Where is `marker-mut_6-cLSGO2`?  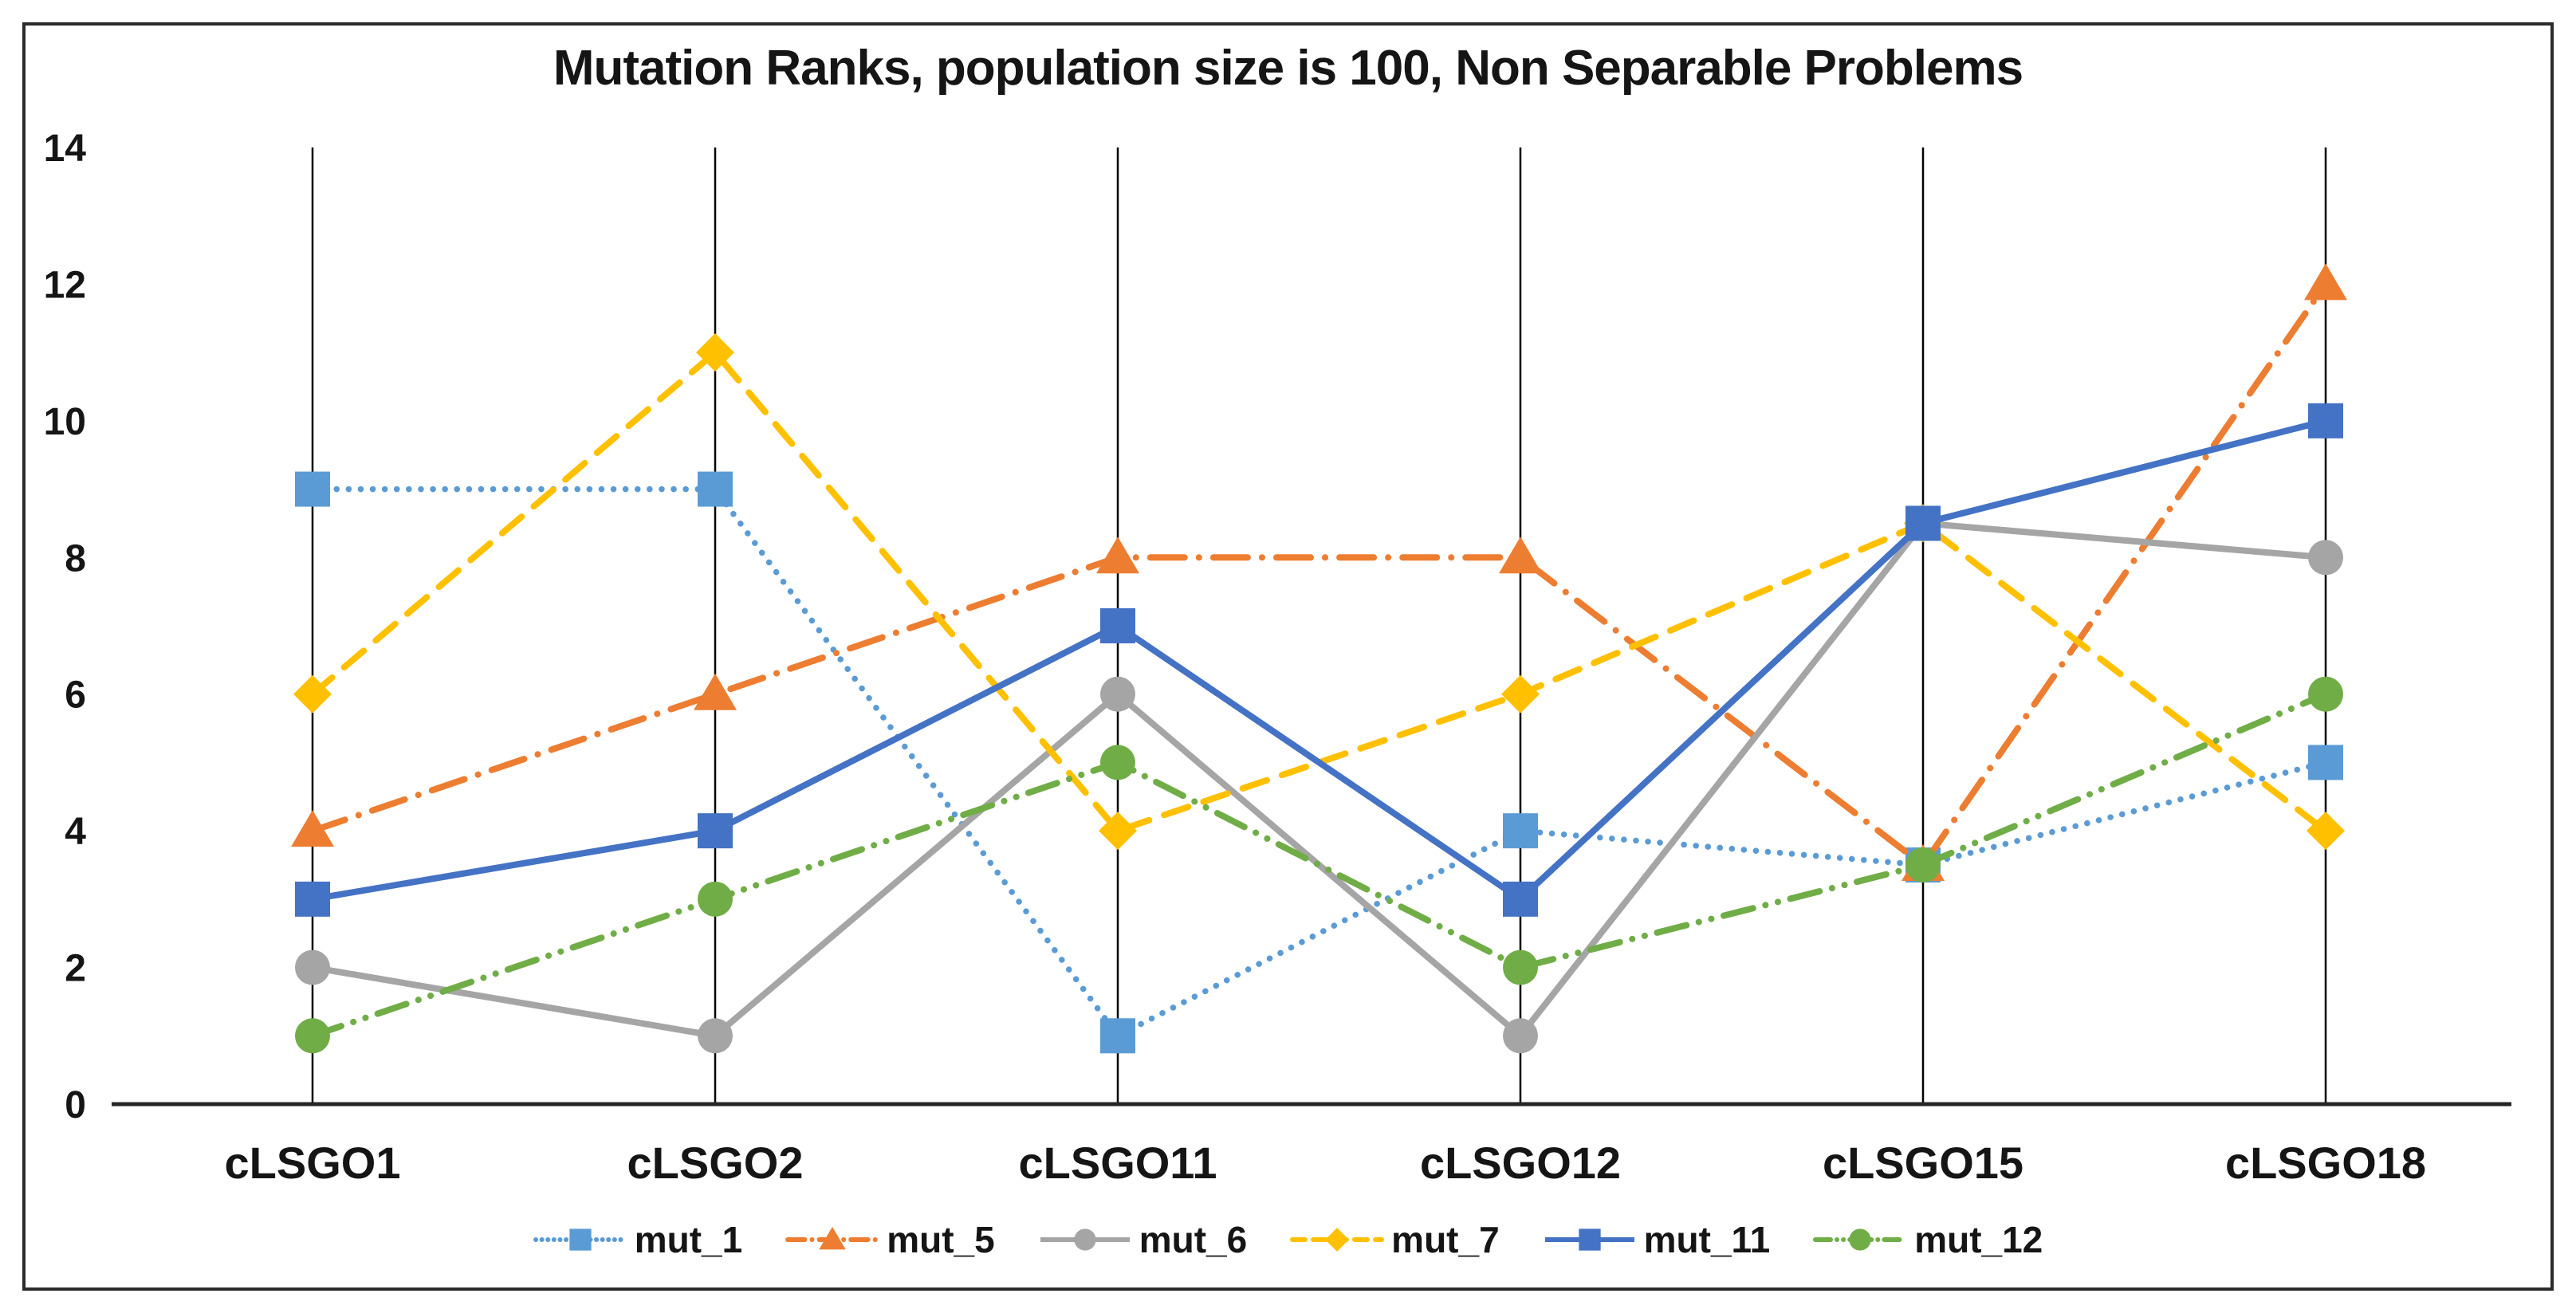
marker-mut_6-cLSGO2 is located at coordinates (716, 1036).